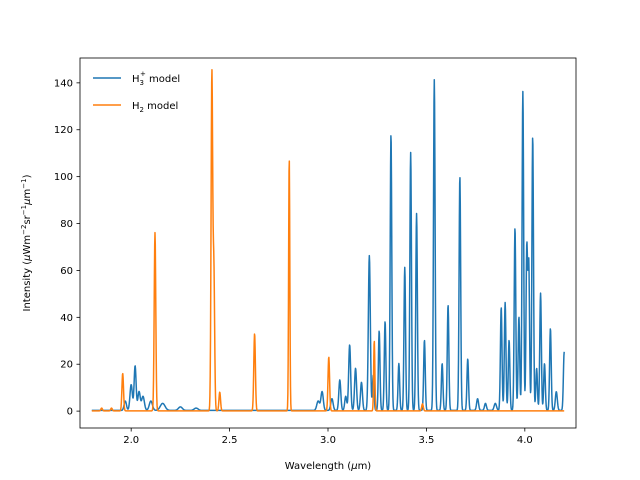  I want to click on x-axis-label: Wavelength (μm), so click(328, 466).